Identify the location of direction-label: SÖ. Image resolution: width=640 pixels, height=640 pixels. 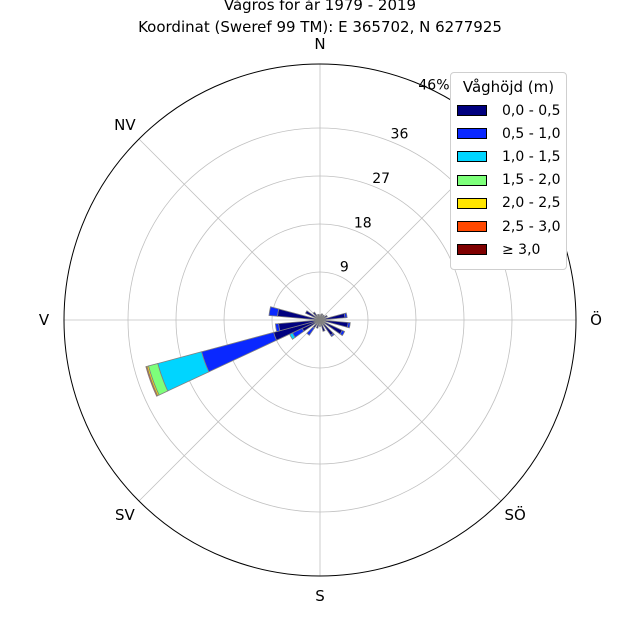
(514, 514).